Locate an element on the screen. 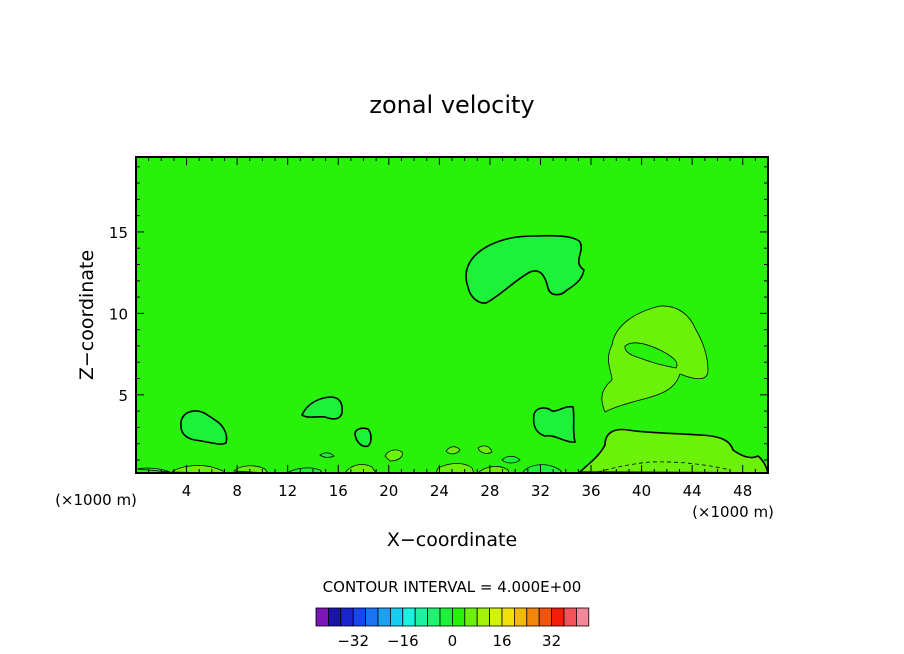 Image resolution: width=904 pixels, height=654 pixels. x-tick-label: 24 is located at coordinates (439, 491).